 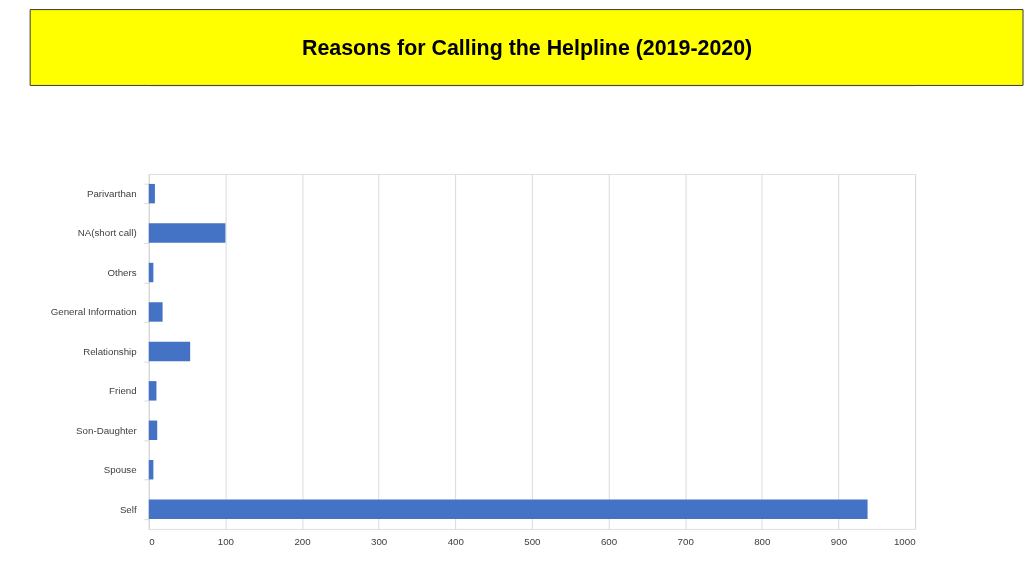 What do you see at coordinates (303, 541) in the screenshot?
I see `x-tick-label: 200` at bounding box center [303, 541].